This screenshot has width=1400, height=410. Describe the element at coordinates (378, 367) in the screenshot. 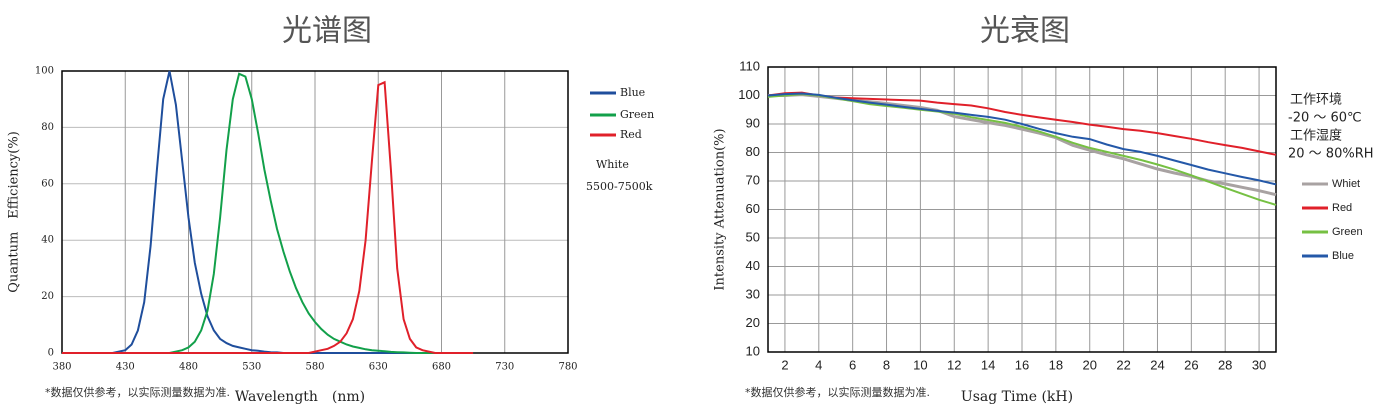

I see `x-tick-label: 630` at that location.